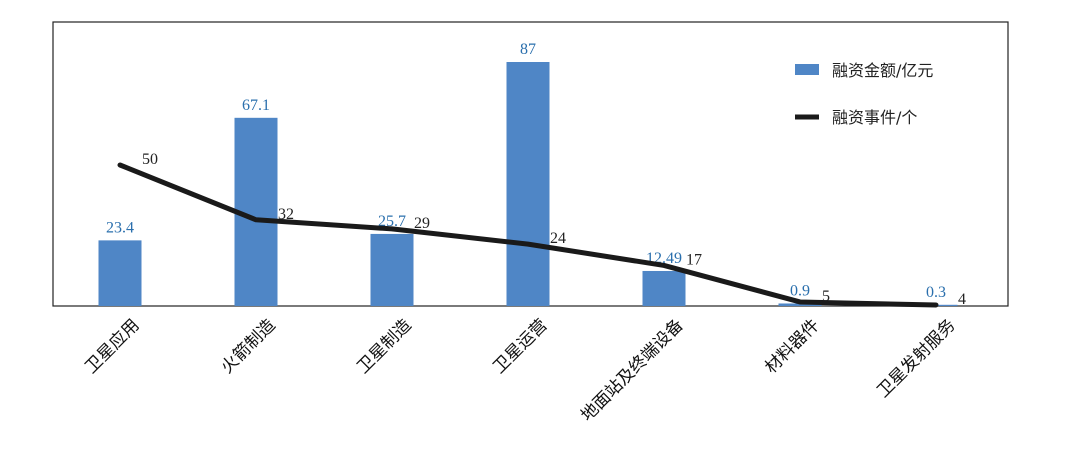 The height and width of the screenshot is (468, 1080). I want to click on line-value-label-0: 50, so click(150, 159).